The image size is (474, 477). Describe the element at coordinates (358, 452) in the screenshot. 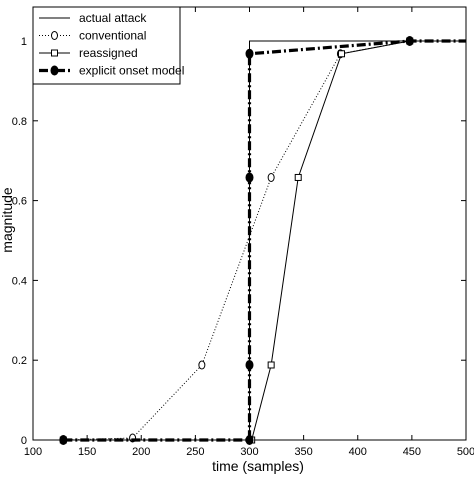

I see `x-tick-label: 400` at that location.